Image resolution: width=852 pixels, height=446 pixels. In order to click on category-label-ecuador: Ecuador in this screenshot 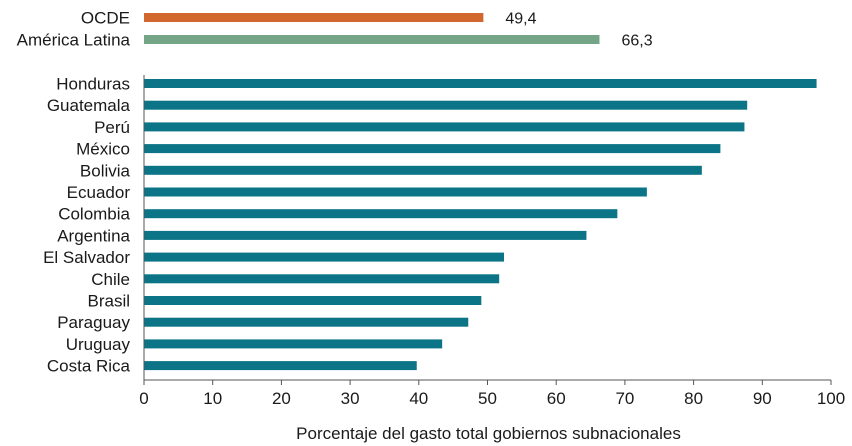, I will do `click(99, 192)`.